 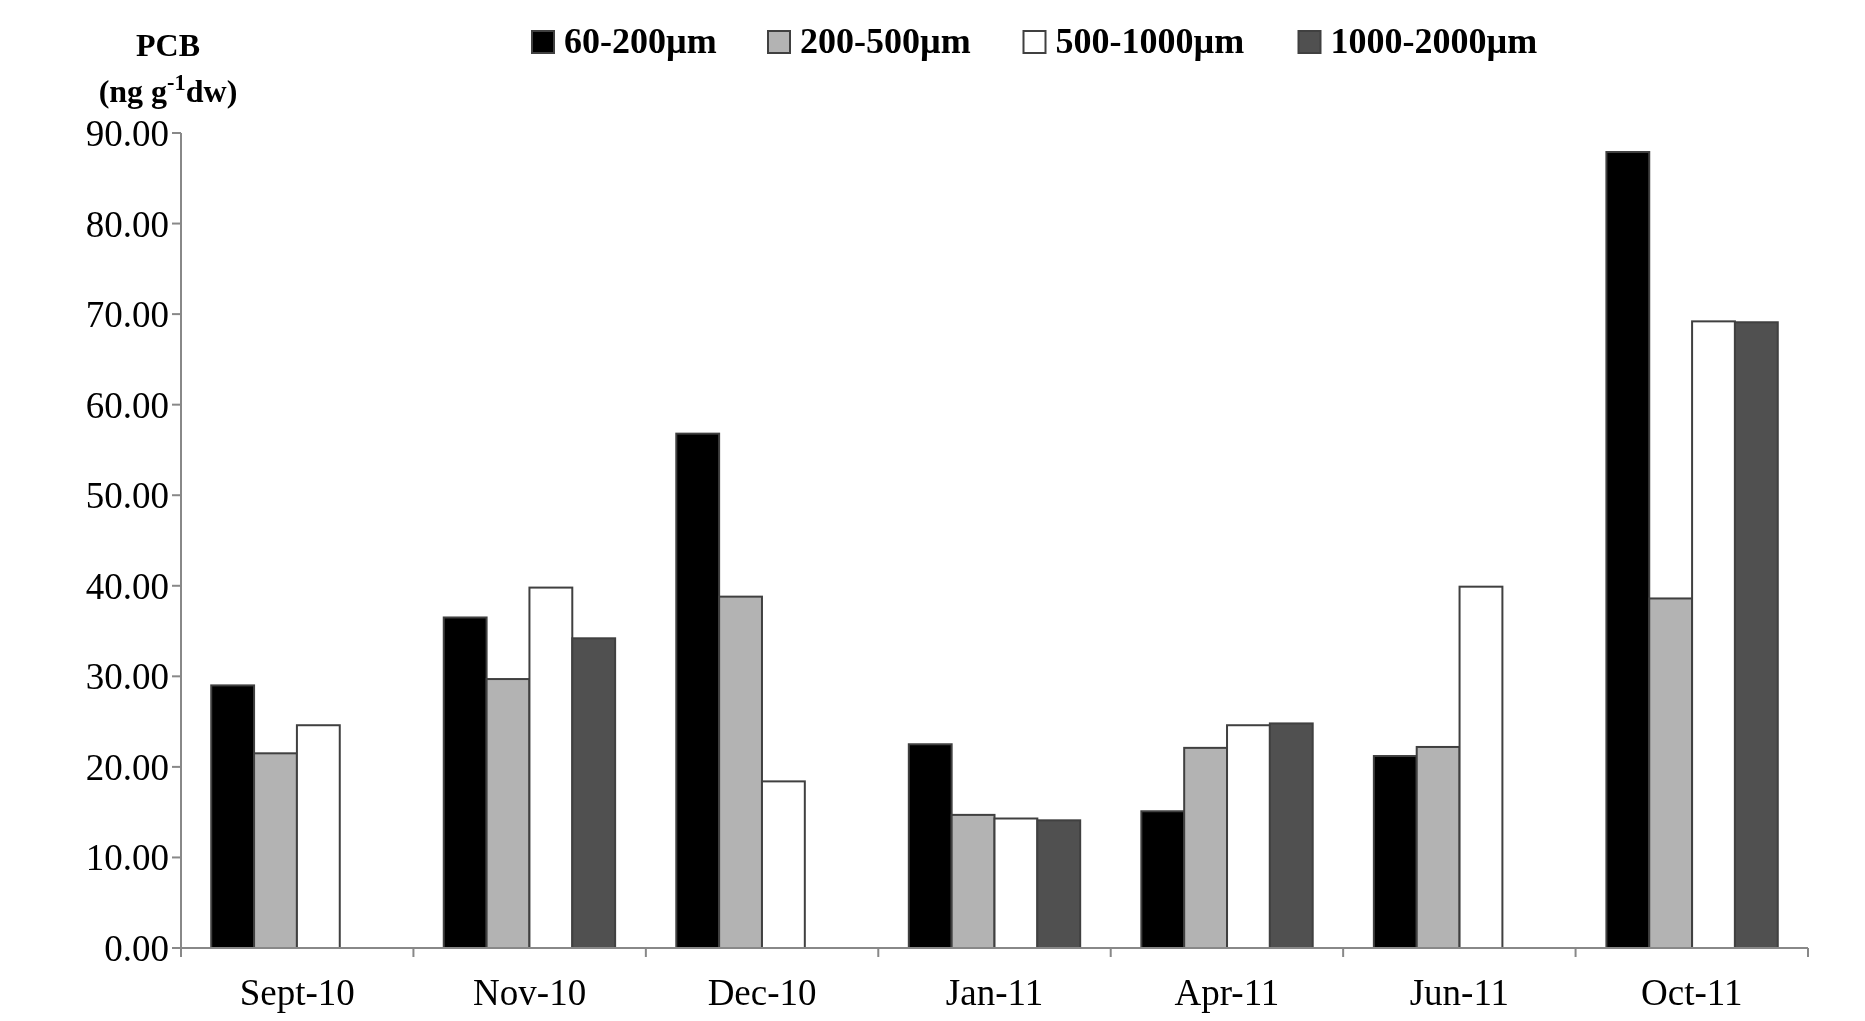 I want to click on x-tick-label: Dec-10, so click(x=762, y=992).